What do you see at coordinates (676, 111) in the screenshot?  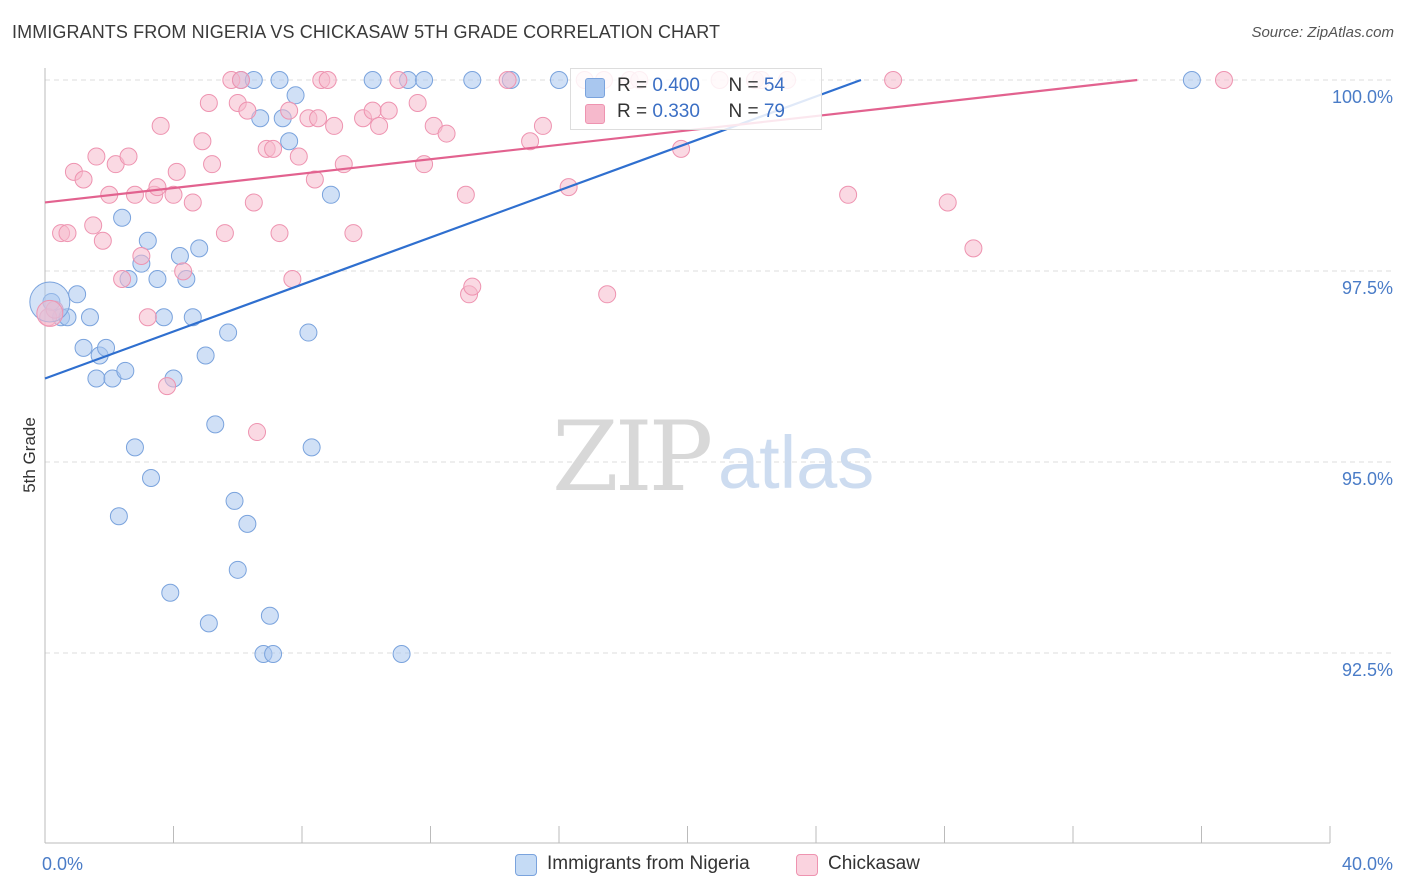 I see `r-value: 0.330` at bounding box center [676, 111].